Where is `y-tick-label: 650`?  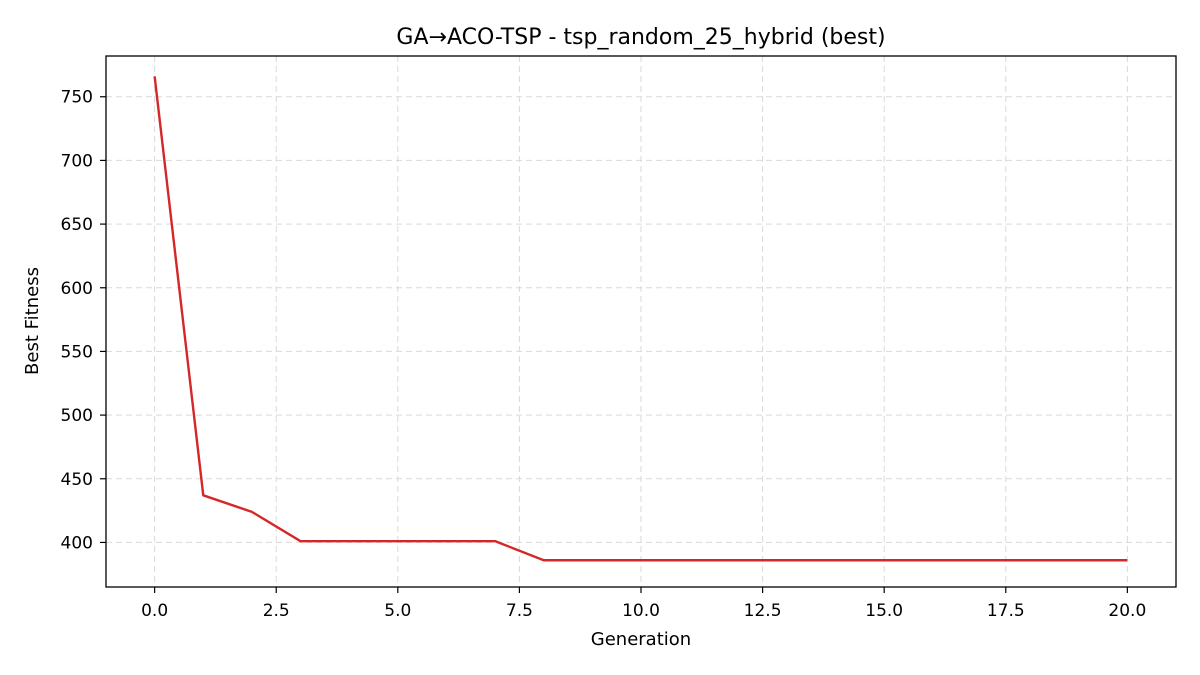 y-tick-label: 650 is located at coordinates (77, 225).